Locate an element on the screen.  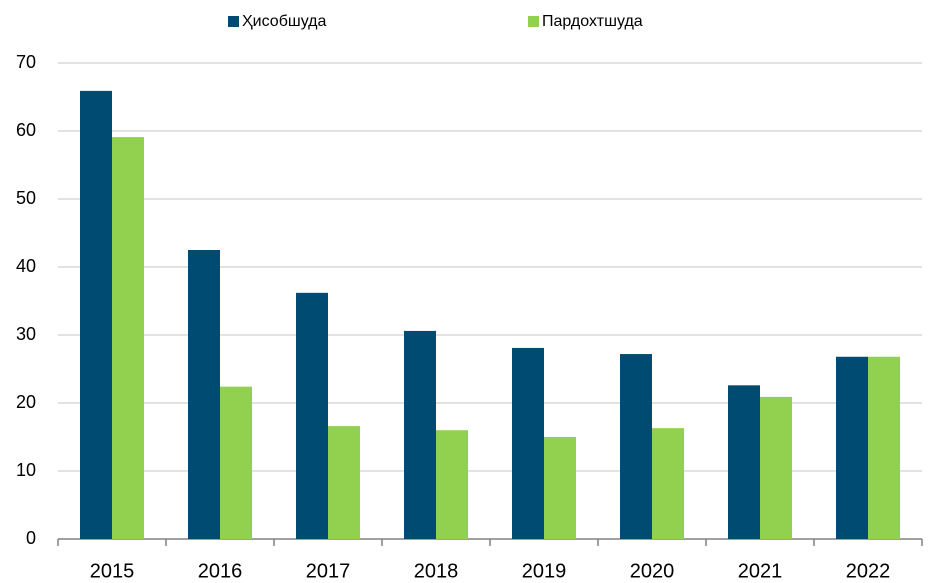
y-tick-label: 20 is located at coordinates (26, 402).